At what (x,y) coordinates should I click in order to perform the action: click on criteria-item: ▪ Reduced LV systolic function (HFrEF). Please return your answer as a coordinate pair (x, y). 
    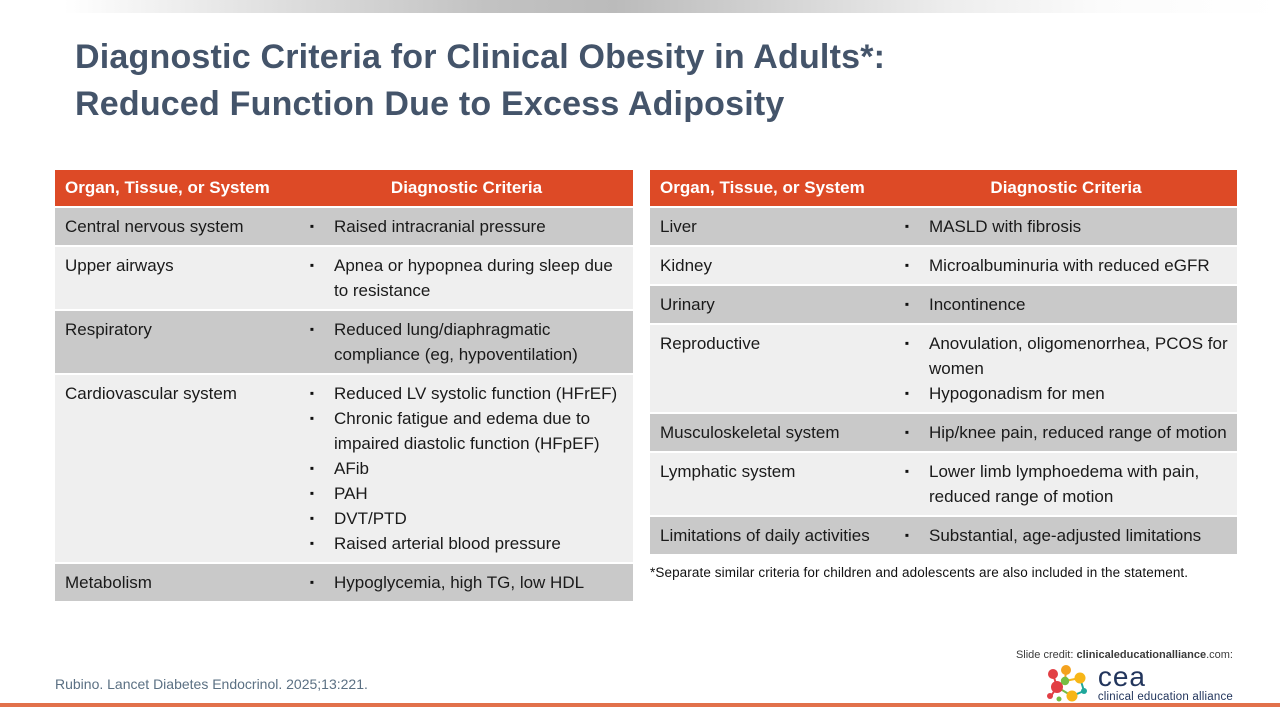
    Looking at the image, I should click on (466, 393).